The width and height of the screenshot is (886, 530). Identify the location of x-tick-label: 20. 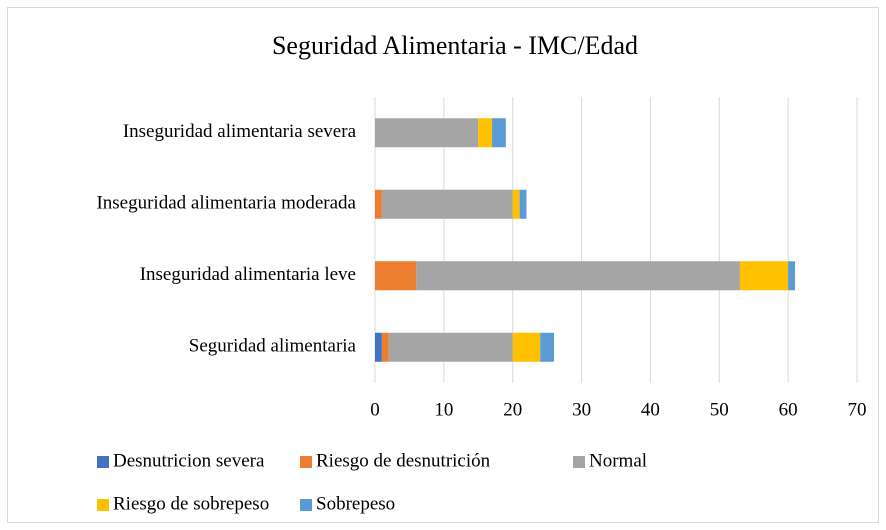
(512, 409).